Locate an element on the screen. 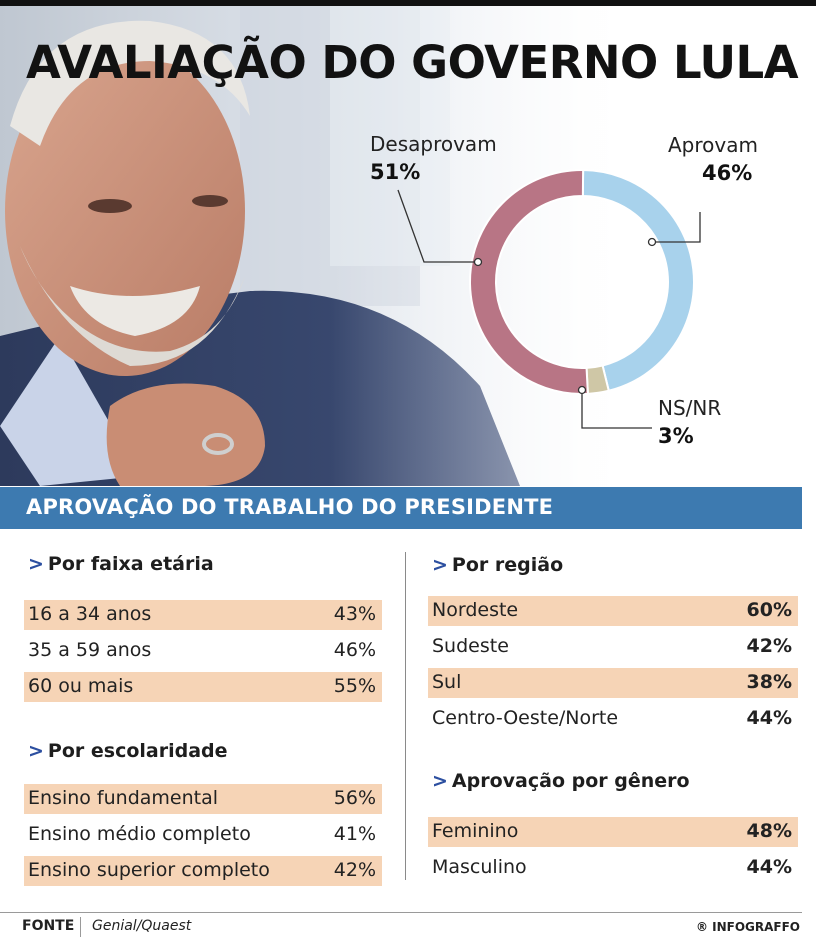 The height and width of the screenshot is (939, 816). row-label: Sul is located at coordinates (447, 682).